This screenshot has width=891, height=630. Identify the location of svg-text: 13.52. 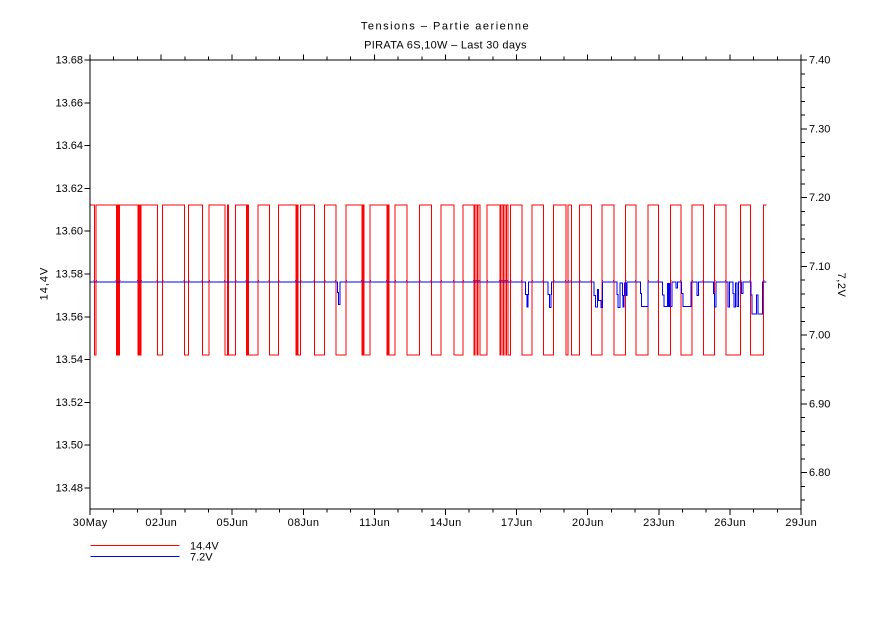
(69, 403).